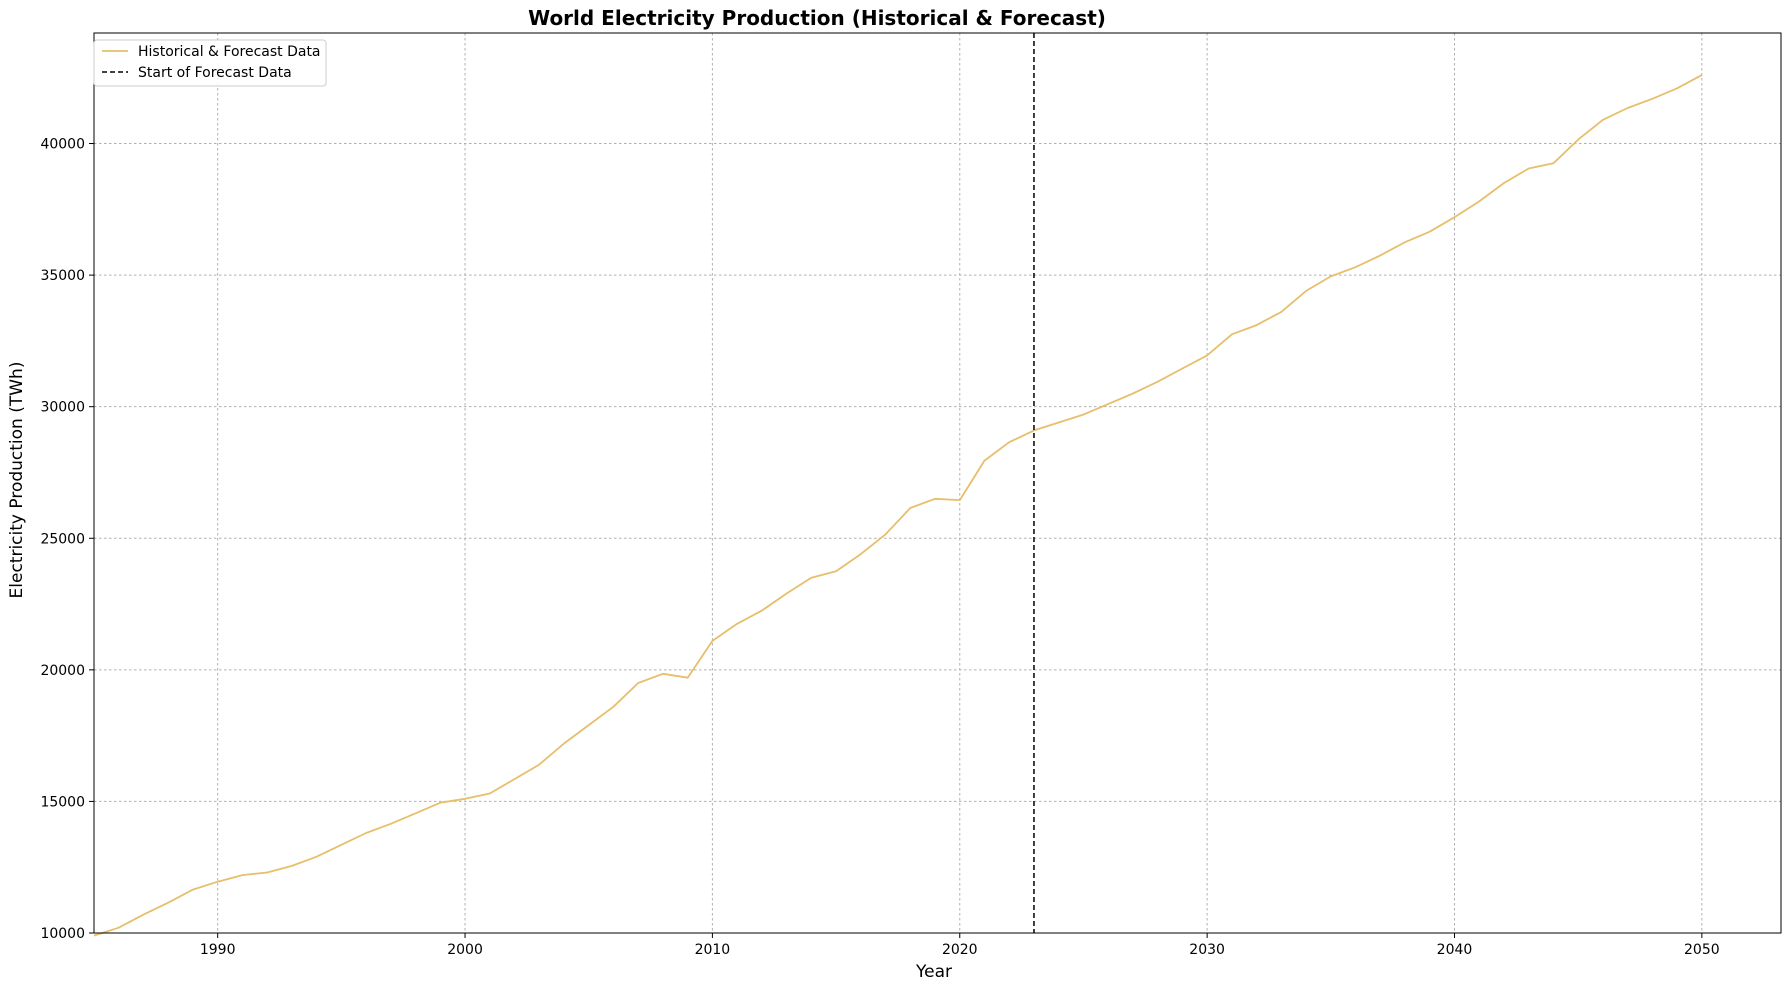 This screenshot has height=989, width=1790. I want to click on x-tick-label: 2050, so click(1702, 950).